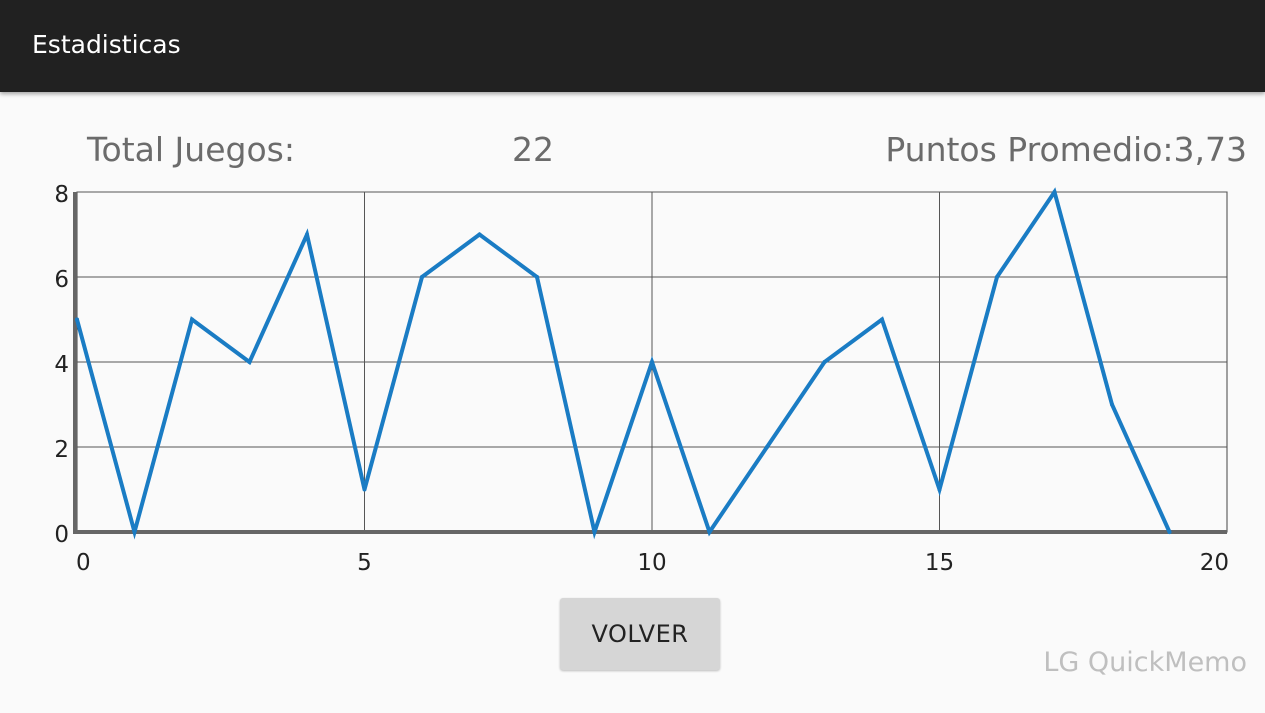 Image resolution: width=1265 pixels, height=713 pixels. What do you see at coordinates (1210, 149) in the screenshot?
I see `average-points-value: 3,73` at bounding box center [1210, 149].